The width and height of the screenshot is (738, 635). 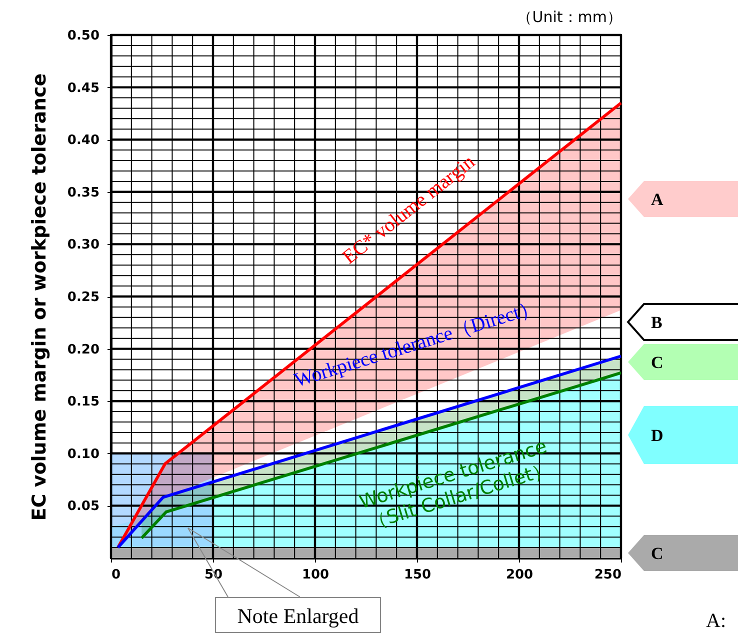 I want to click on y-tick-label: 0.20, so click(x=83, y=350).